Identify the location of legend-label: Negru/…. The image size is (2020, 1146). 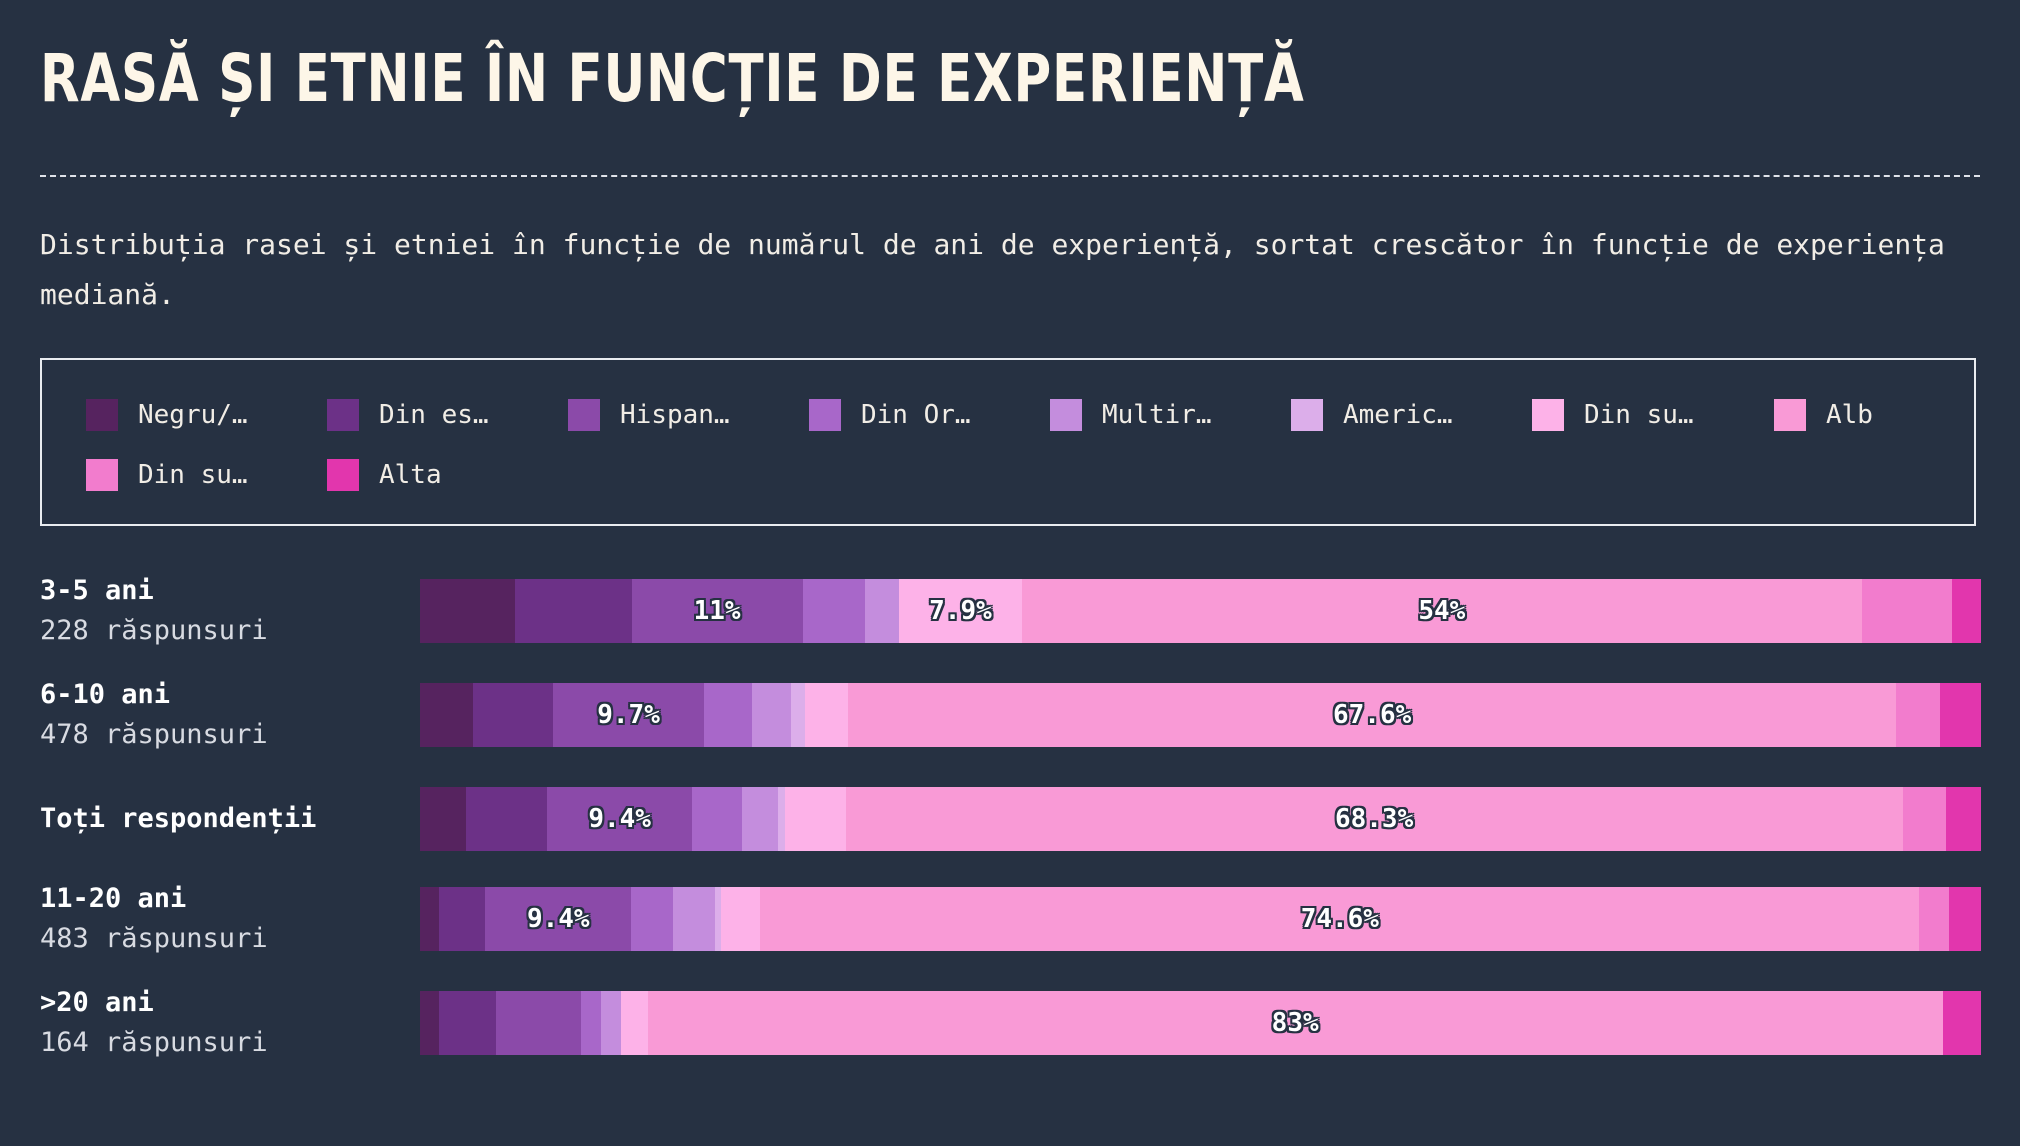
(193, 415).